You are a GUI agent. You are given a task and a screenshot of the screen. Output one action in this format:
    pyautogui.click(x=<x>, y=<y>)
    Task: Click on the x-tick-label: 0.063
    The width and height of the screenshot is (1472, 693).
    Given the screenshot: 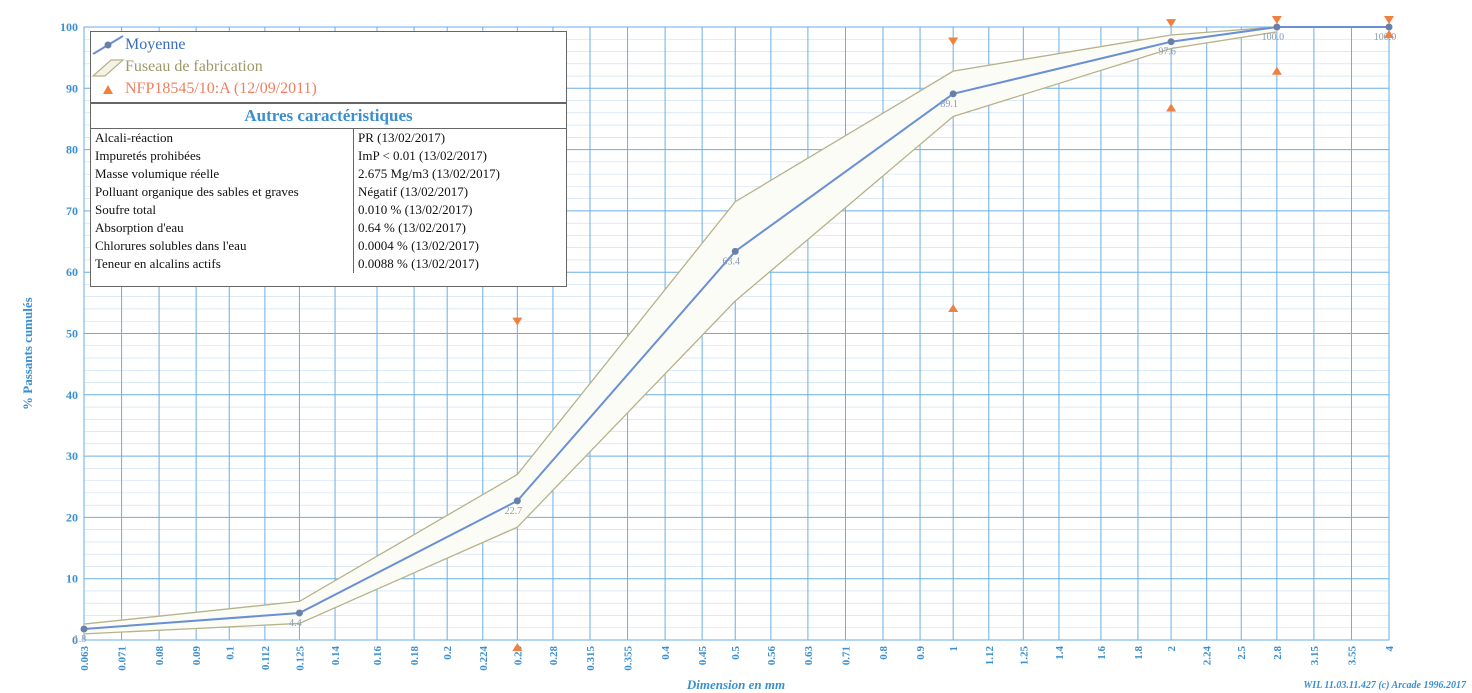 What is the action you would take?
    pyautogui.click(x=85, y=658)
    